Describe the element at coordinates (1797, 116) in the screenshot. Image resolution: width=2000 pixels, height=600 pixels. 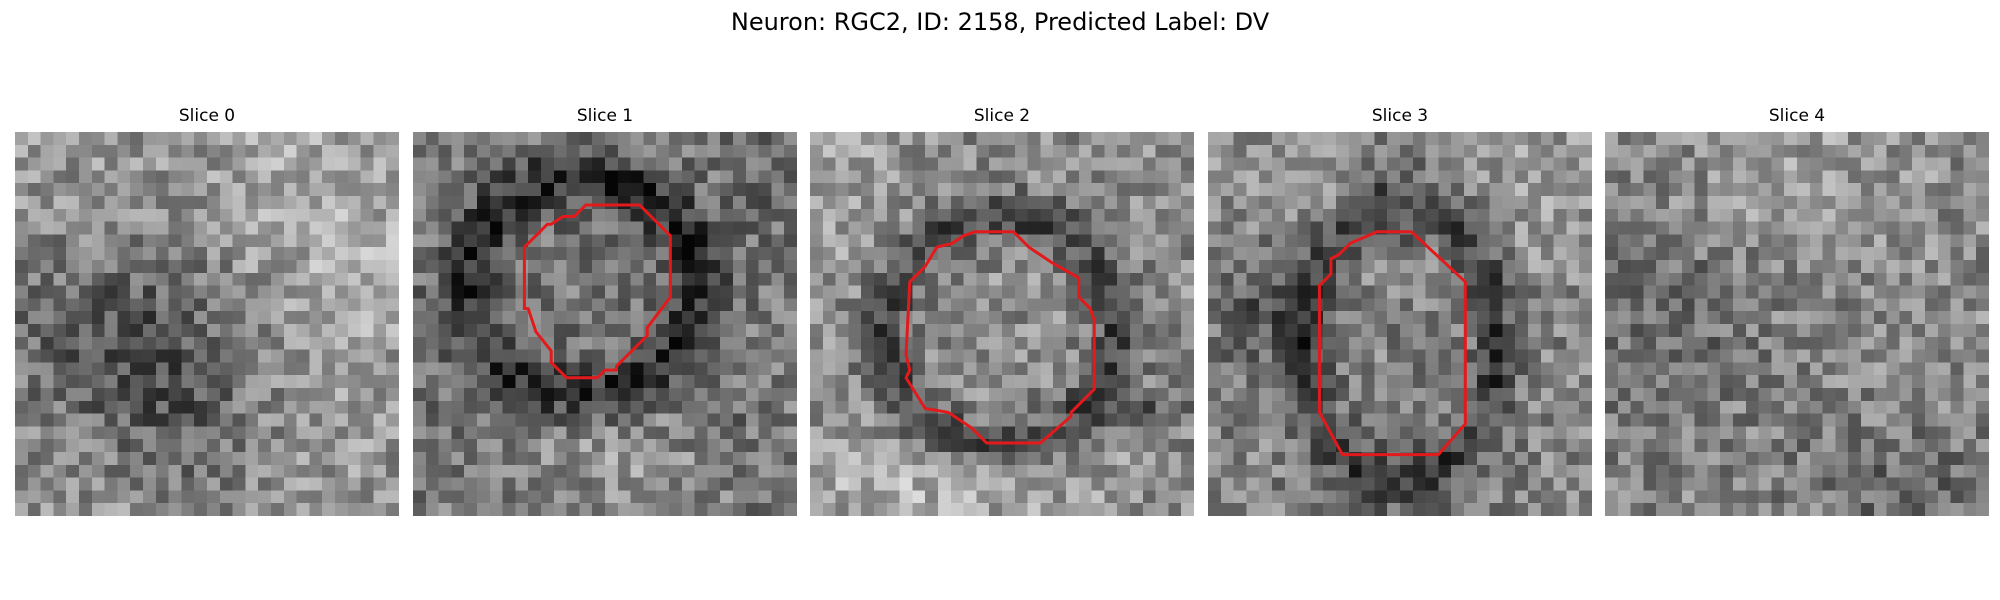
I see `slice-title-4: Slice 4` at that location.